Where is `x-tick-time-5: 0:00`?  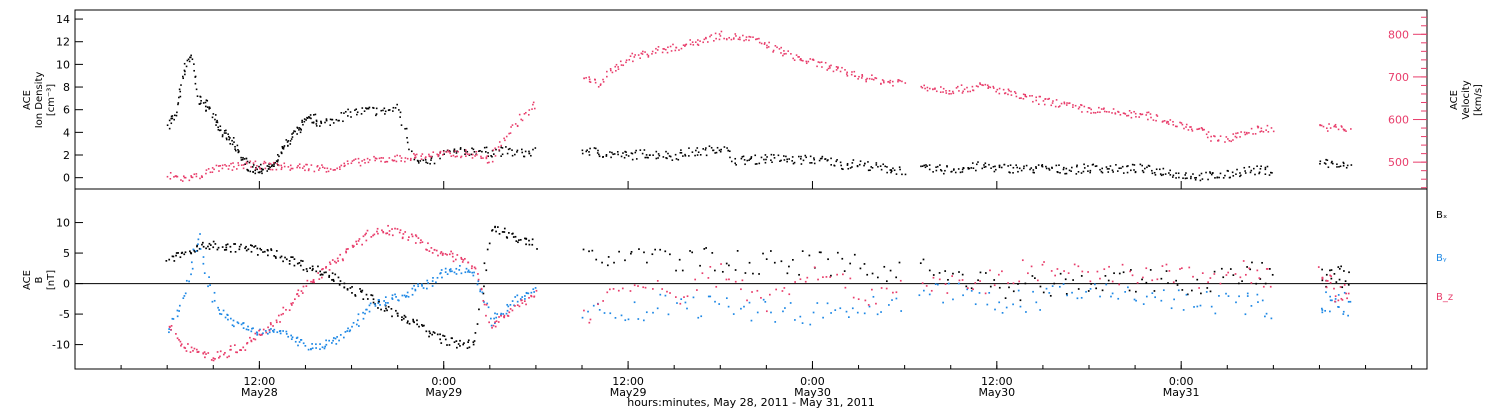
x-tick-time-5: 0:00 is located at coordinates (1181, 381).